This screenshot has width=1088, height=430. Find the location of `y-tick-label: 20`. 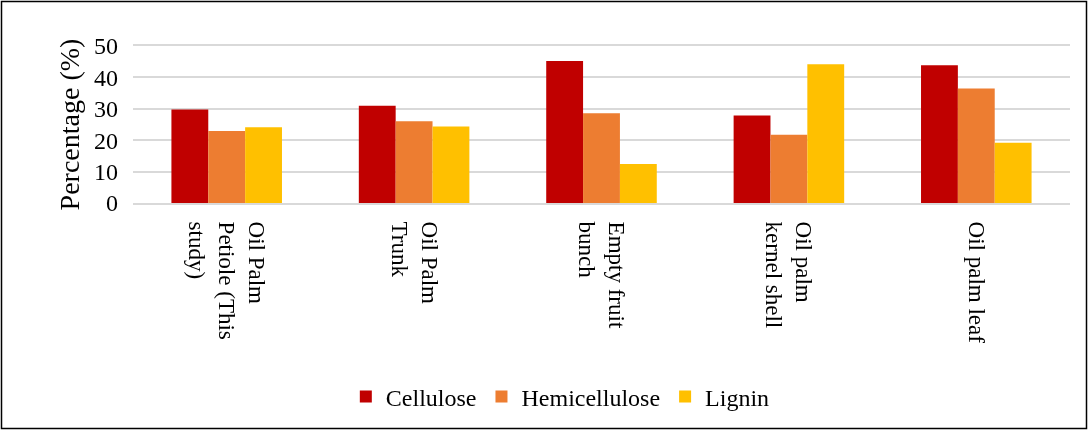

y-tick-label: 20 is located at coordinates (106, 140).